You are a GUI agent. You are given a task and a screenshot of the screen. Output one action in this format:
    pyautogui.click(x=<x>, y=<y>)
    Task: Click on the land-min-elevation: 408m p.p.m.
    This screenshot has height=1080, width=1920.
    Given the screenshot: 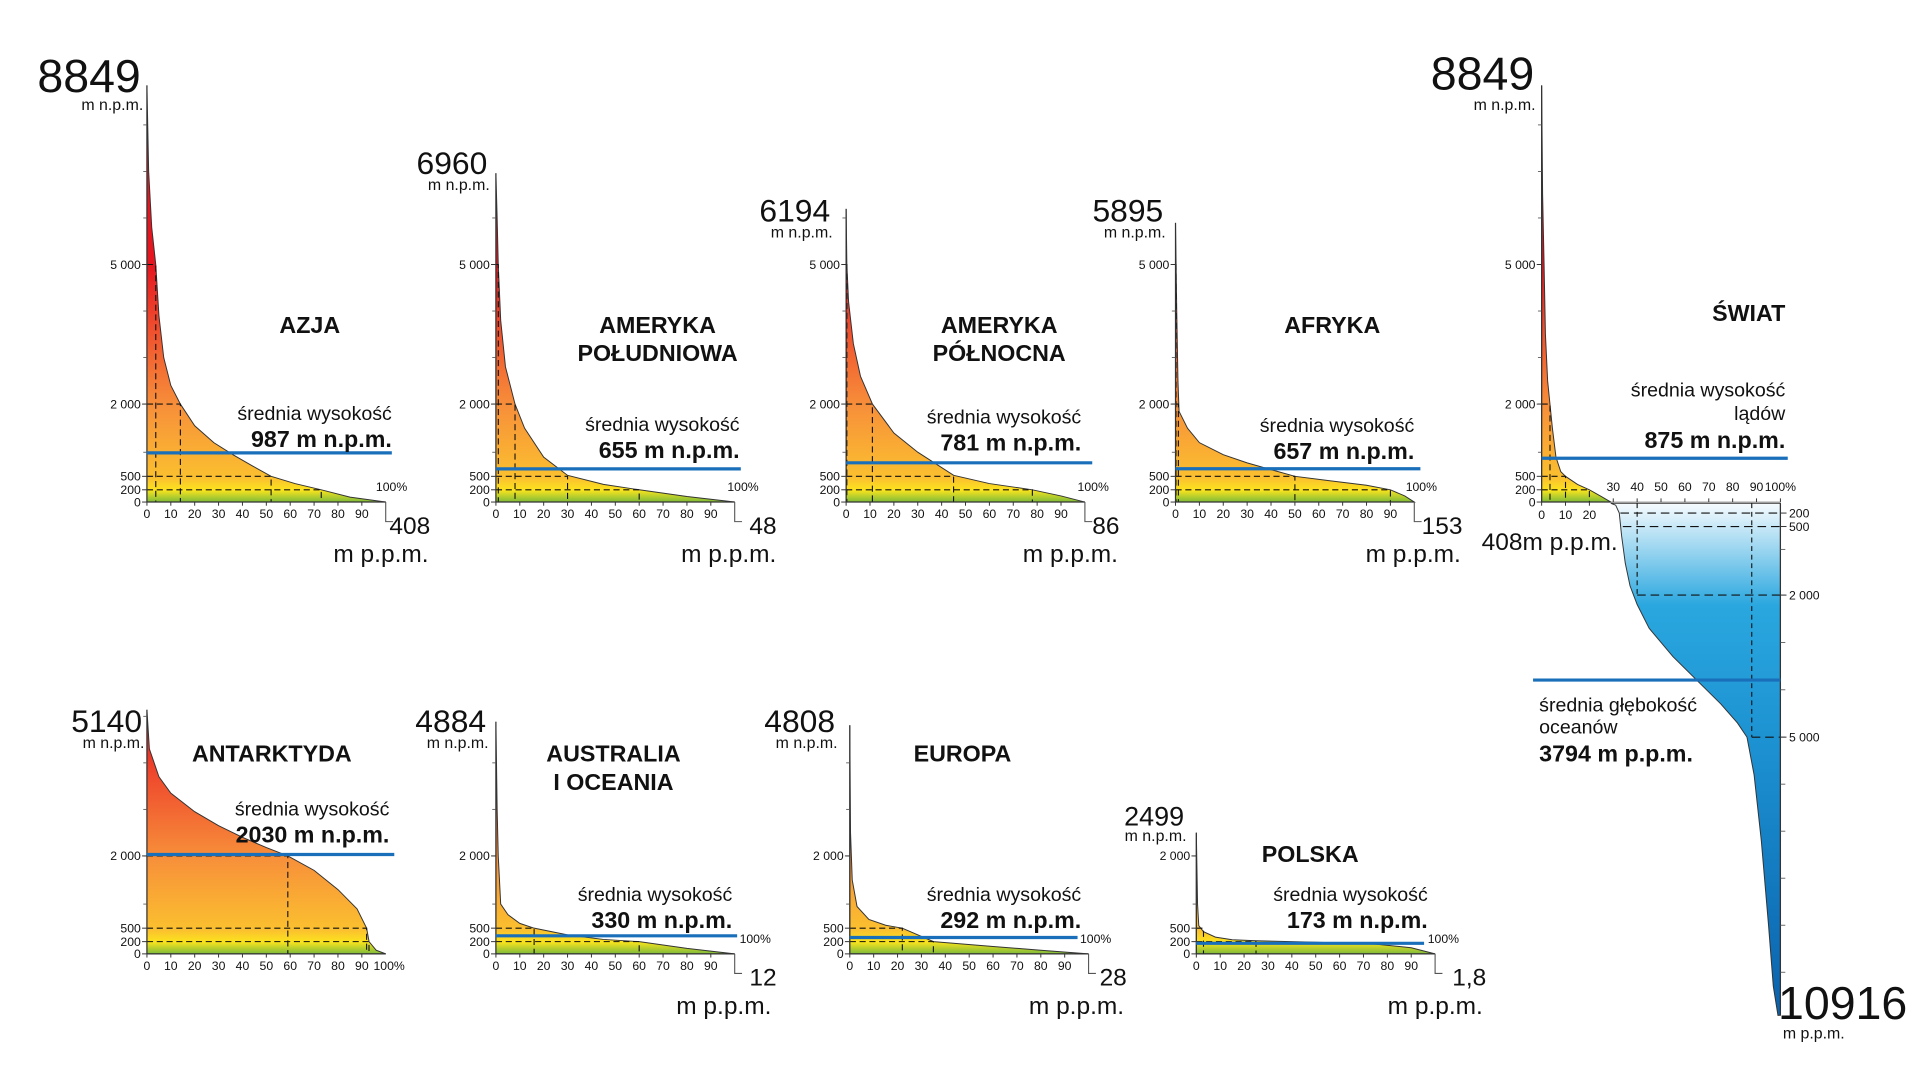 What is the action you would take?
    pyautogui.click(x=1550, y=542)
    